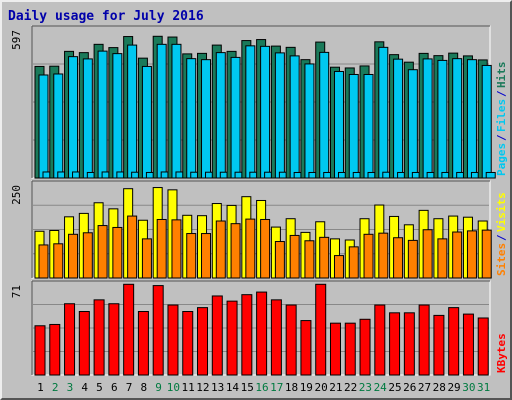 The height and width of the screenshot is (400, 512). Describe the element at coordinates (217, 387) in the screenshot. I see `xtick-label: 13` at that location.